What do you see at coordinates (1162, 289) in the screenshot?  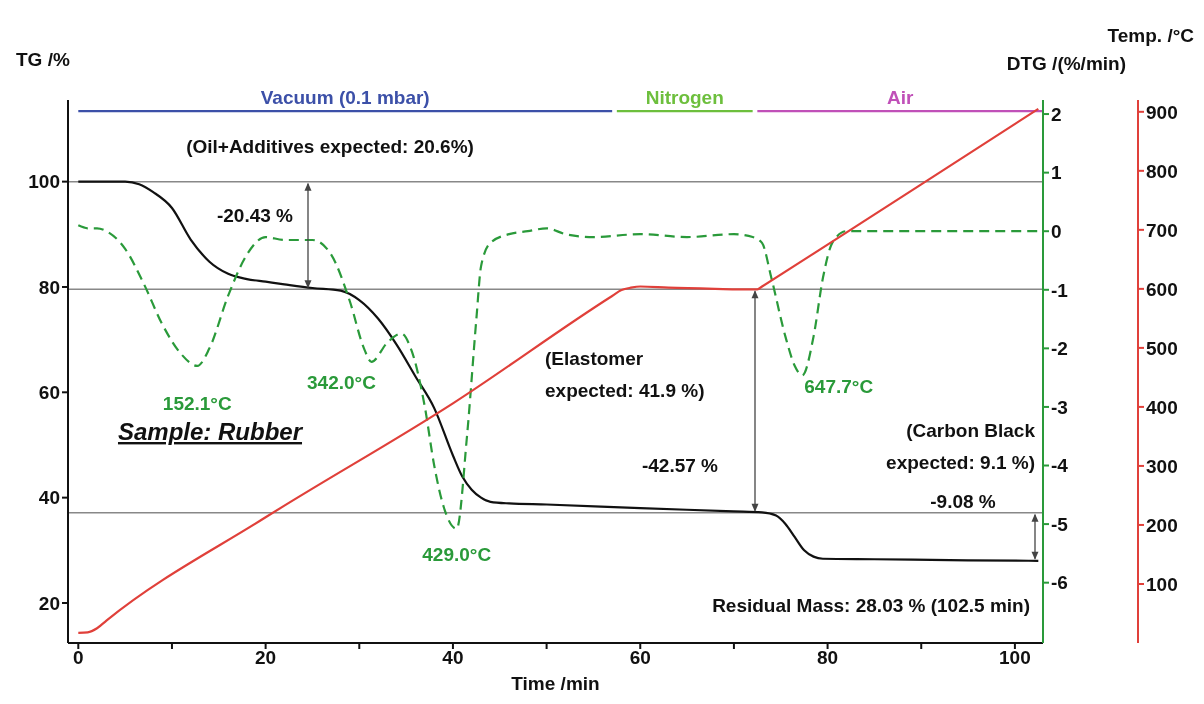 I see `y3-tick-label: 600` at bounding box center [1162, 289].